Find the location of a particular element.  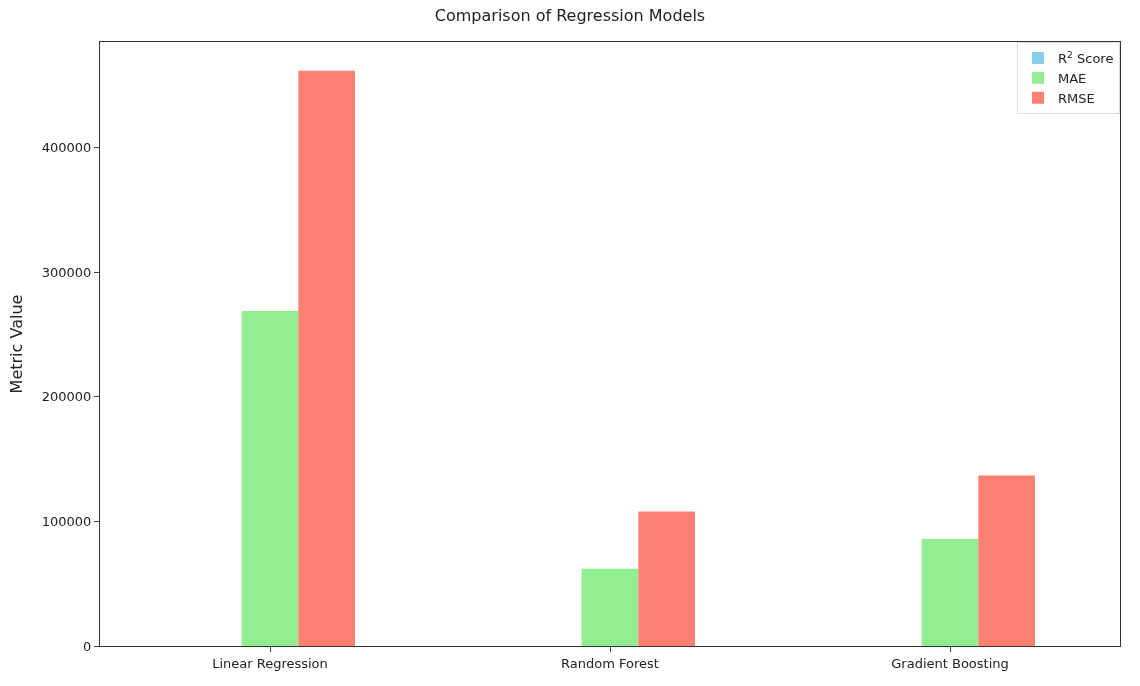

x-tick-label: Linear Regression is located at coordinates (270, 663).